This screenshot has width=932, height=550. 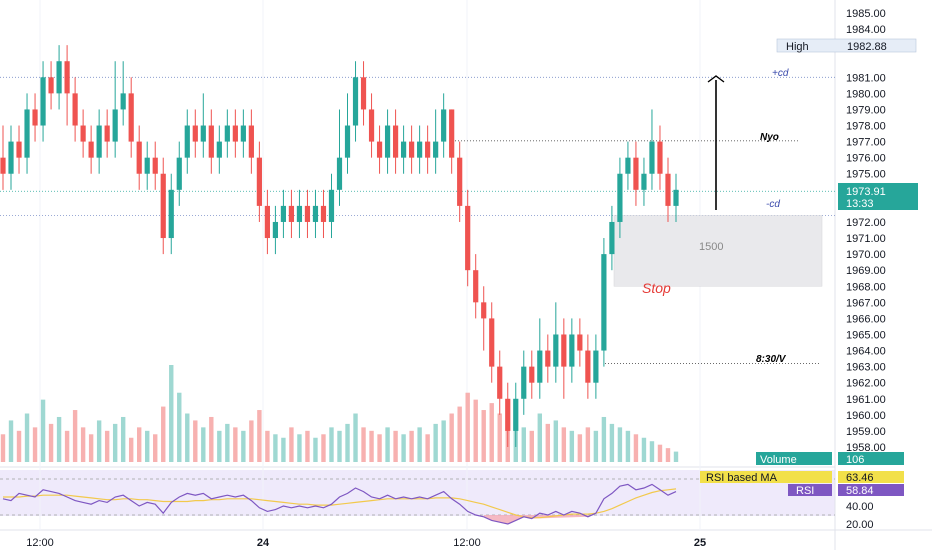 What do you see at coordinates (263, 543) in the screenshot?
I see `time-tick-label: 24` at bounding box center [263, 543].